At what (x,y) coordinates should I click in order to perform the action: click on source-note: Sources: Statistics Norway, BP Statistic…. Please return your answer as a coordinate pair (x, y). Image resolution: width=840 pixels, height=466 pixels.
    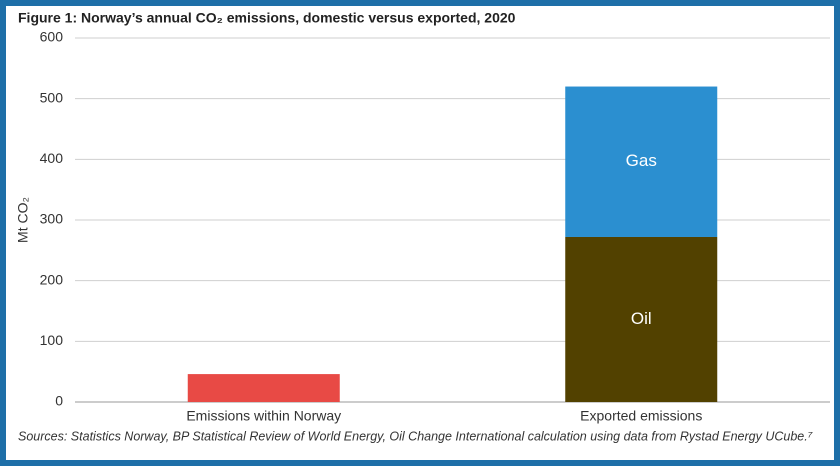
    Looking at the image, I should click on (415, 436).